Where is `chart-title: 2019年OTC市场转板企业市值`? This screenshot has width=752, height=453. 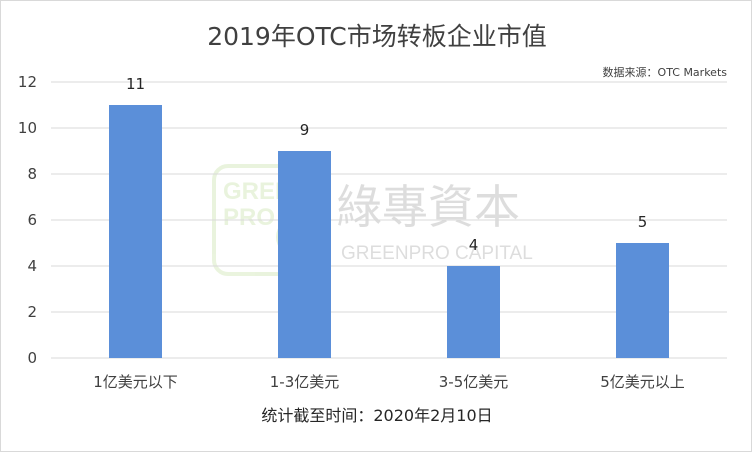
chart-title: 2019年OTC市场转板企业市值 is located at coordinates (377, 36).